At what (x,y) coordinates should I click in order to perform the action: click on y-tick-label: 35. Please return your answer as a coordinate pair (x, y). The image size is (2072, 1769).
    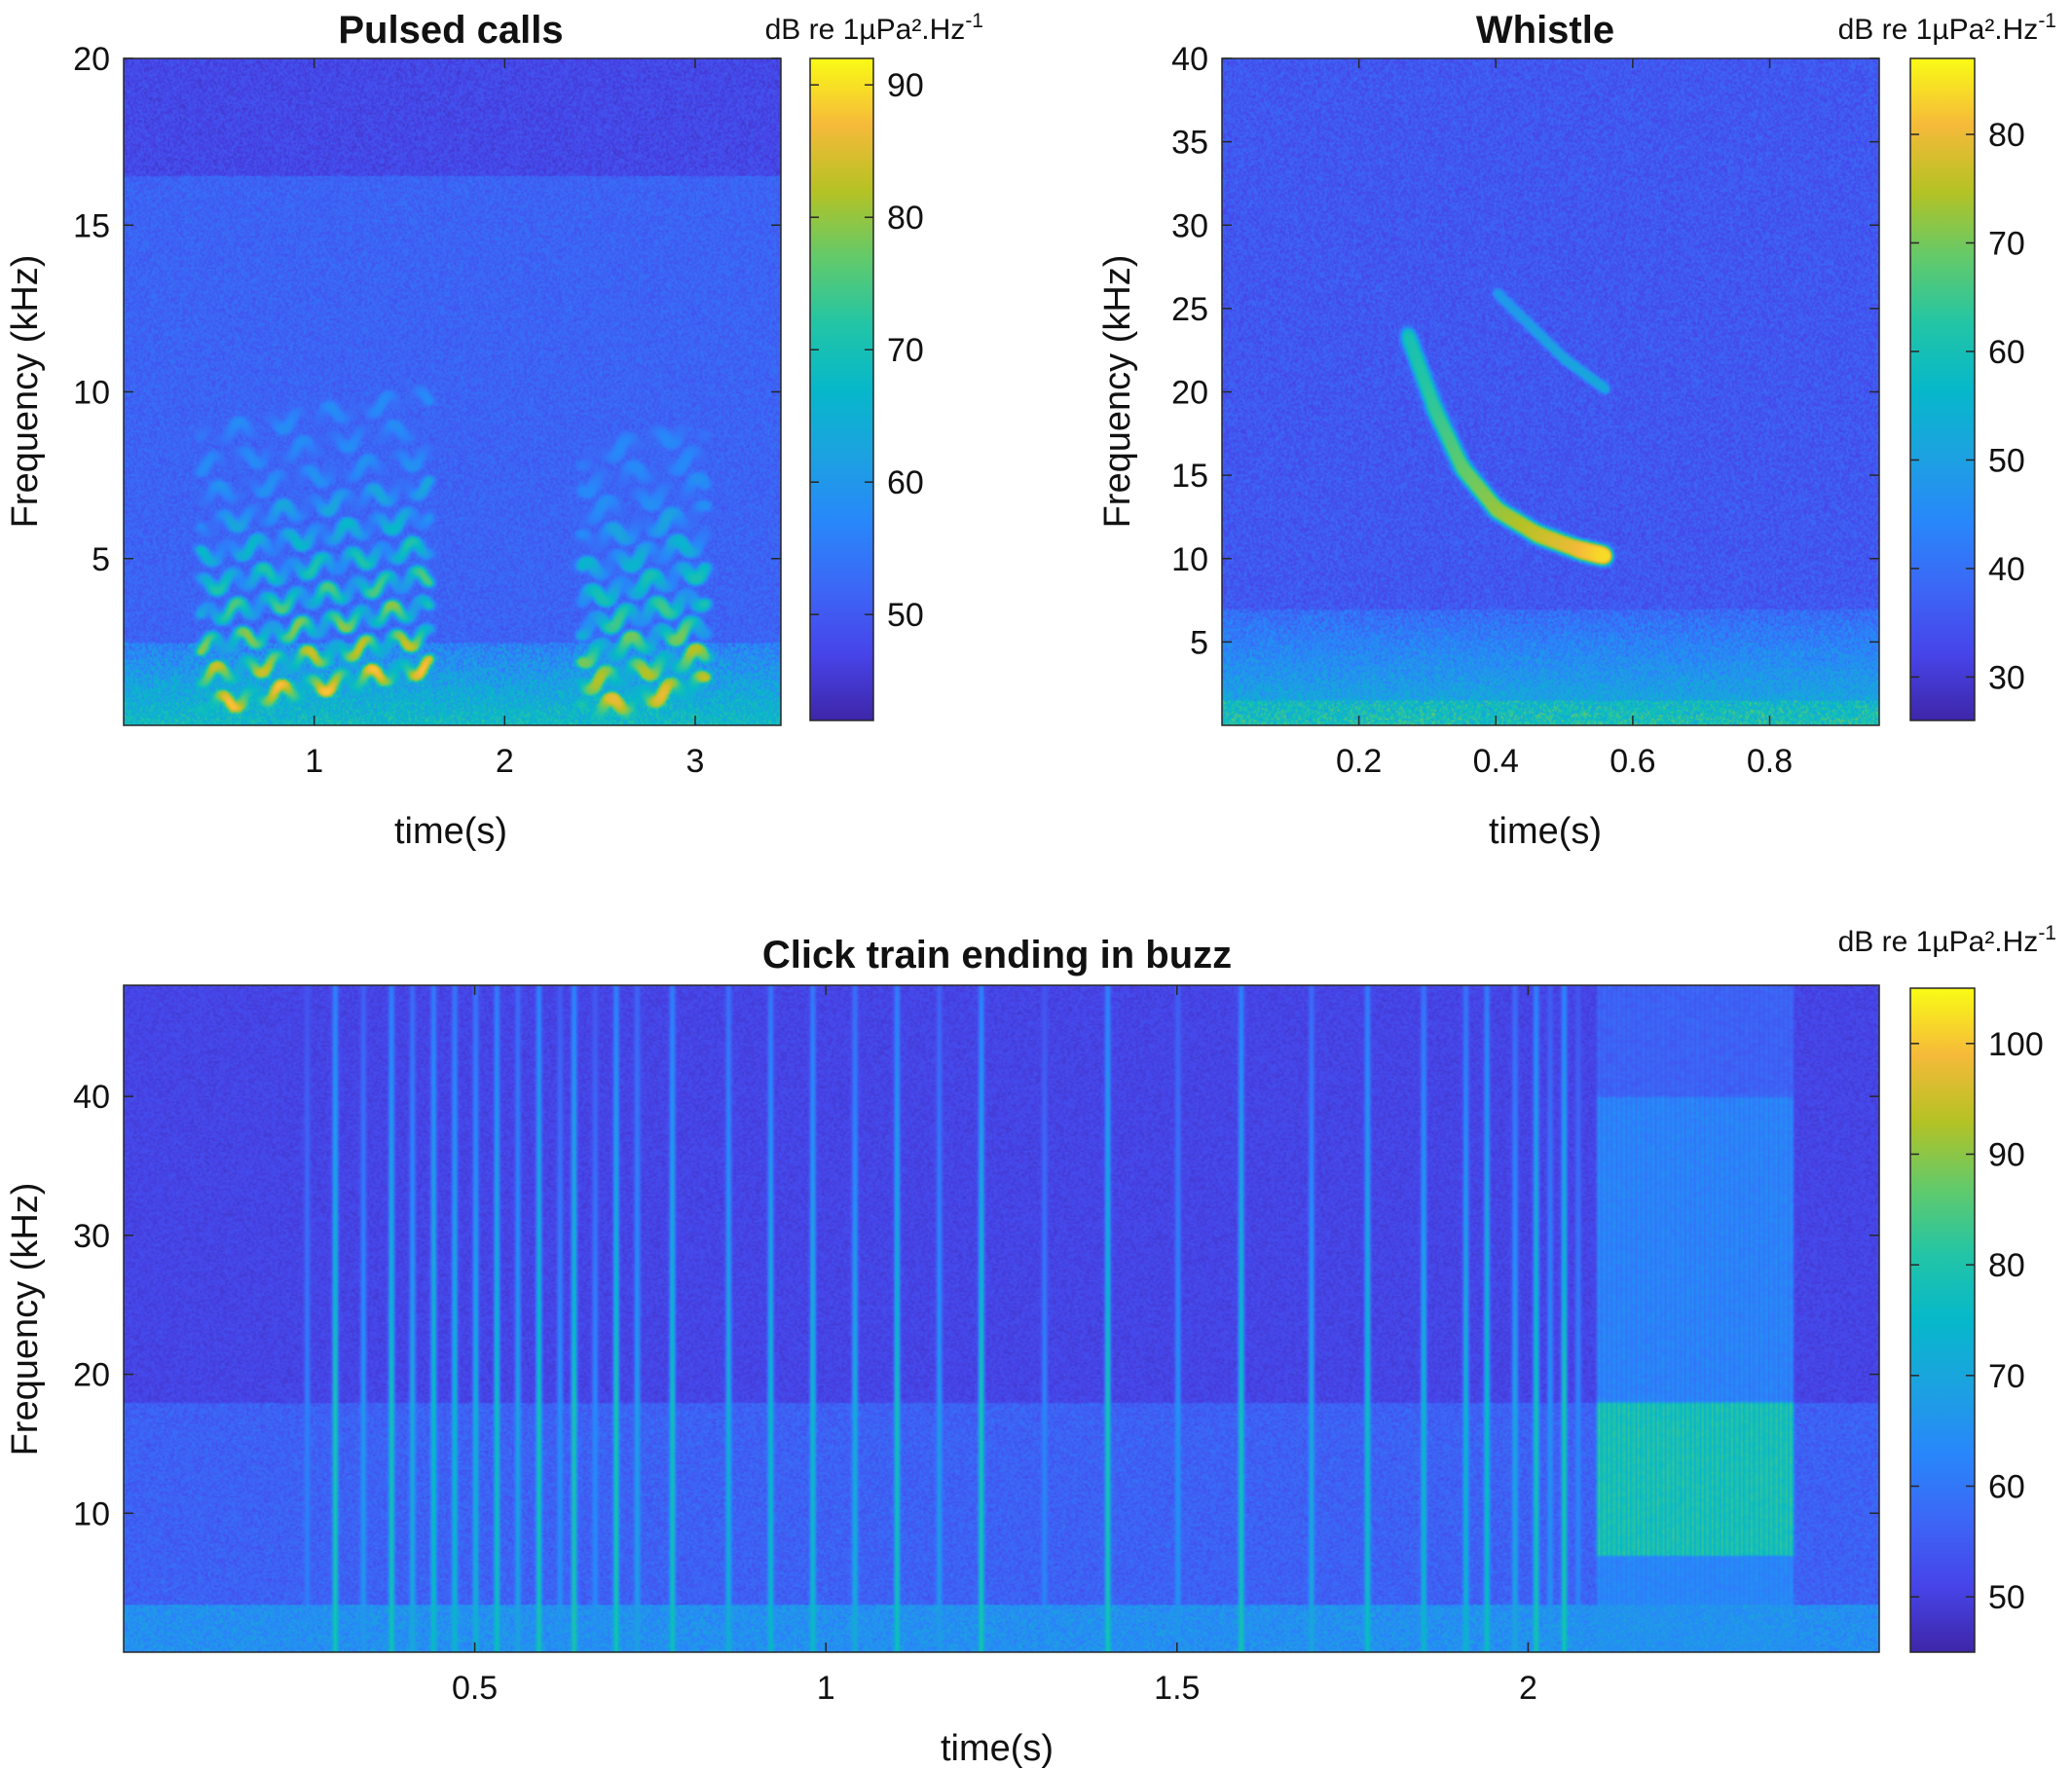
    Looking at the image, I should click on (1189, 143).